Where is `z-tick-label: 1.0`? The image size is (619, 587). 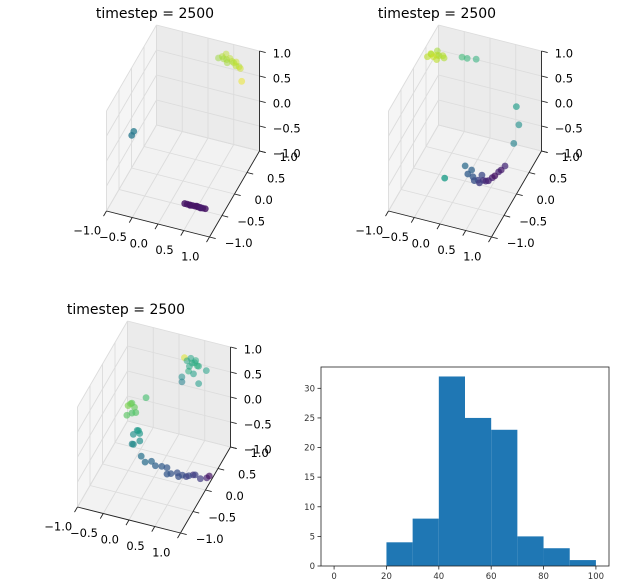
z-tick-label: 1.0 is located at coordinates (564, 54).